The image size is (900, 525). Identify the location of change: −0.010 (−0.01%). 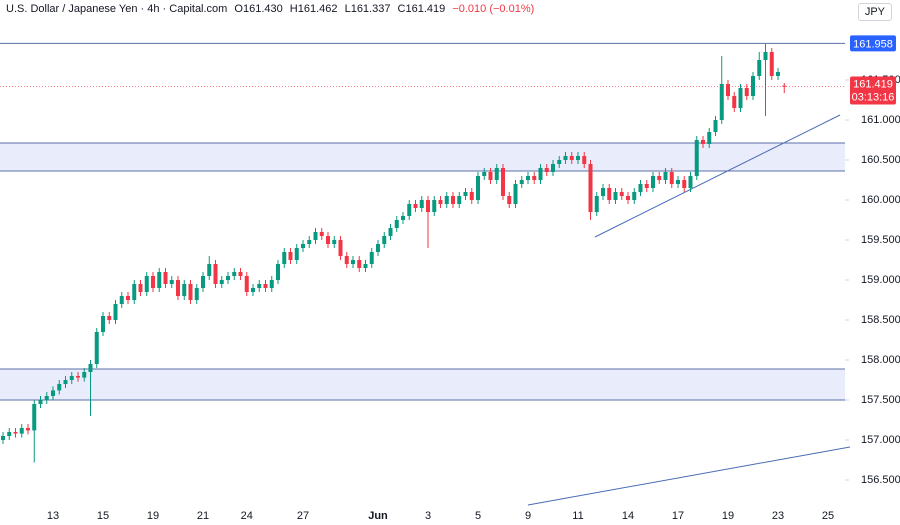
(493, 9).